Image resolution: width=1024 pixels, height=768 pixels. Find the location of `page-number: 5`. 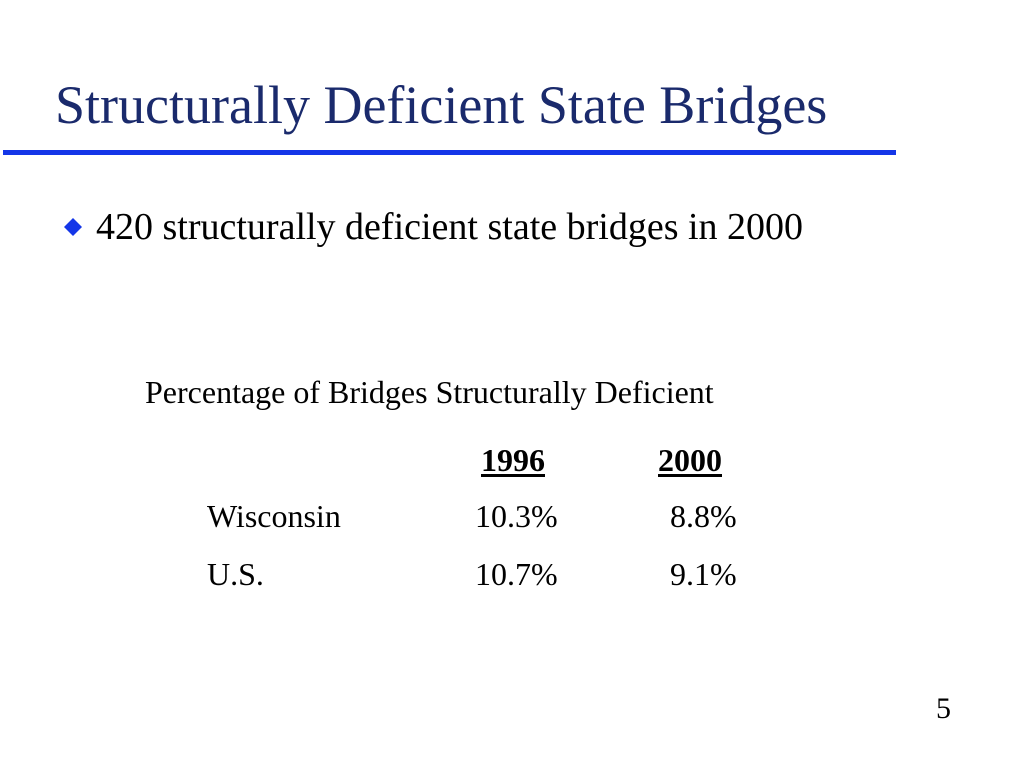

page-number: 5 is located at coordinates (943, 708).